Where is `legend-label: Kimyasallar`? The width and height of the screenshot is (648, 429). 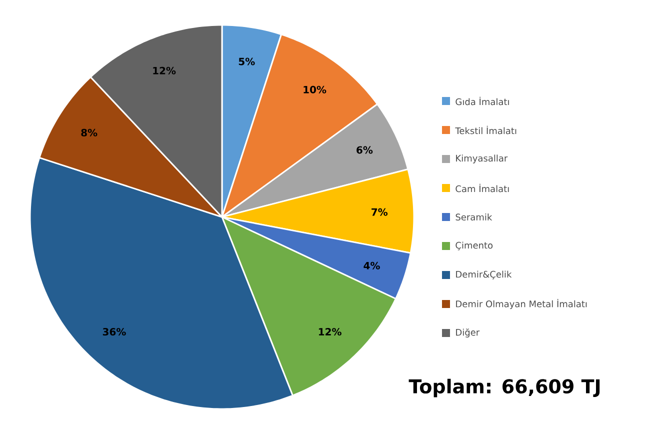 legend-label: Kimyasallar is located at coordinates (482, 159).